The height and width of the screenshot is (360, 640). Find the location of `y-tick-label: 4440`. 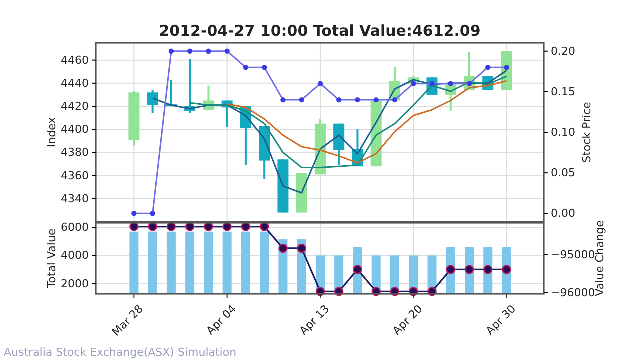

y-tick-label: 4440 is located at coordinates (75, 83).